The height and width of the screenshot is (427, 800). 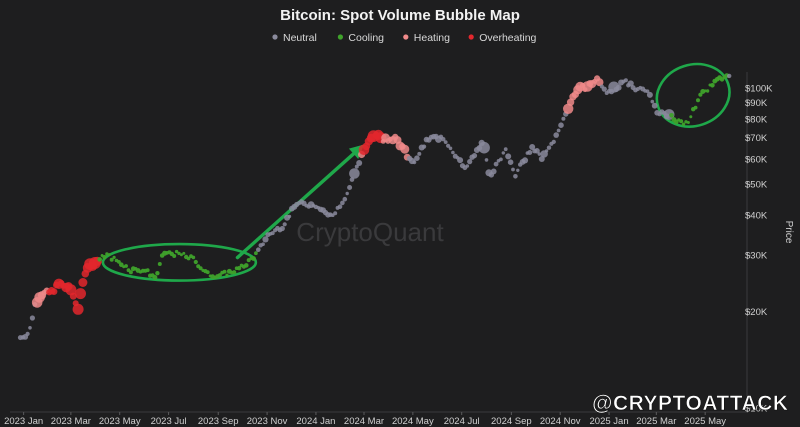 What do you see at coordinates (315, 421) in the screenshot?
I see `x-tick-label: 2024 Jan` at bounding box center [315, 421].